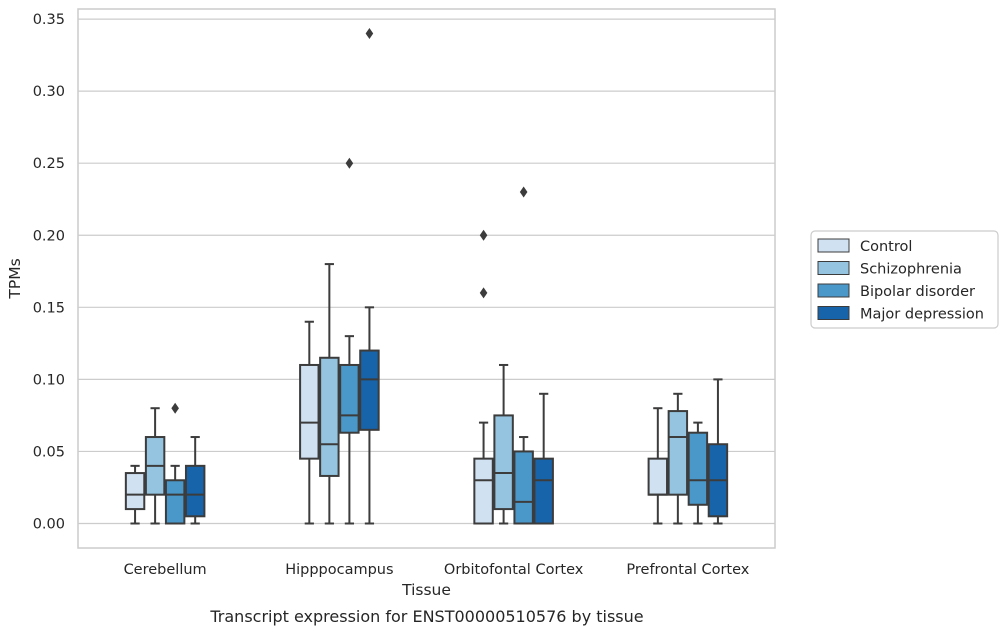  What do you see at coordinates (15, 278) in the screenshot?
I see `y-axis-label: TPMs` at bounding box center [15, 278].